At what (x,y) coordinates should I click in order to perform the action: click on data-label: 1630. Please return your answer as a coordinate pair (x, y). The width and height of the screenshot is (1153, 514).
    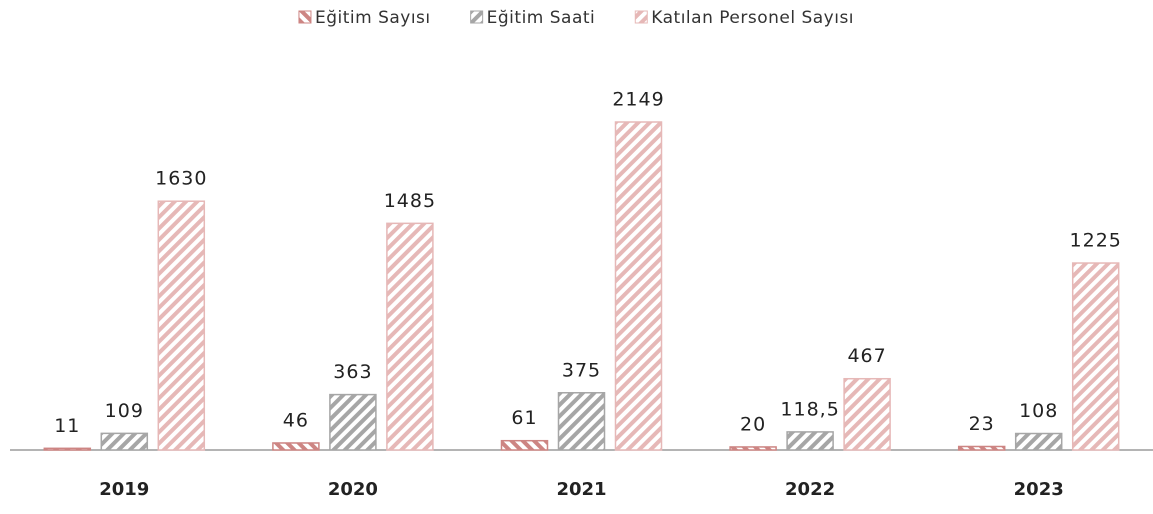
    Looking at the image, I should click on (181, 179).